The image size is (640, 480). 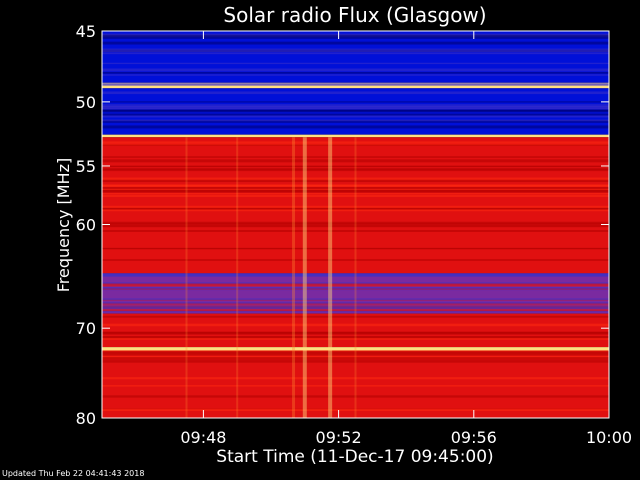 What do you see at coordinates (474, 437) in the screenshot?
I see `x-tick-label: 09:56` at bounding box center [474, 437].